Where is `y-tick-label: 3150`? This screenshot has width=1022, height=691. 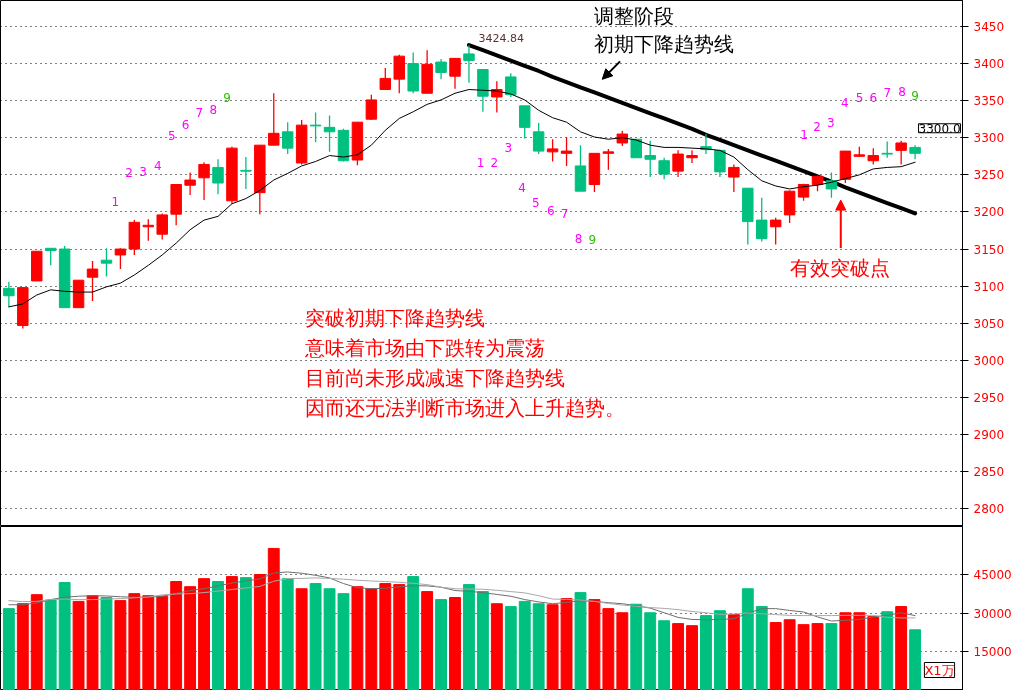
y-tick-label: 3150 is located at coordinates (989, 249).